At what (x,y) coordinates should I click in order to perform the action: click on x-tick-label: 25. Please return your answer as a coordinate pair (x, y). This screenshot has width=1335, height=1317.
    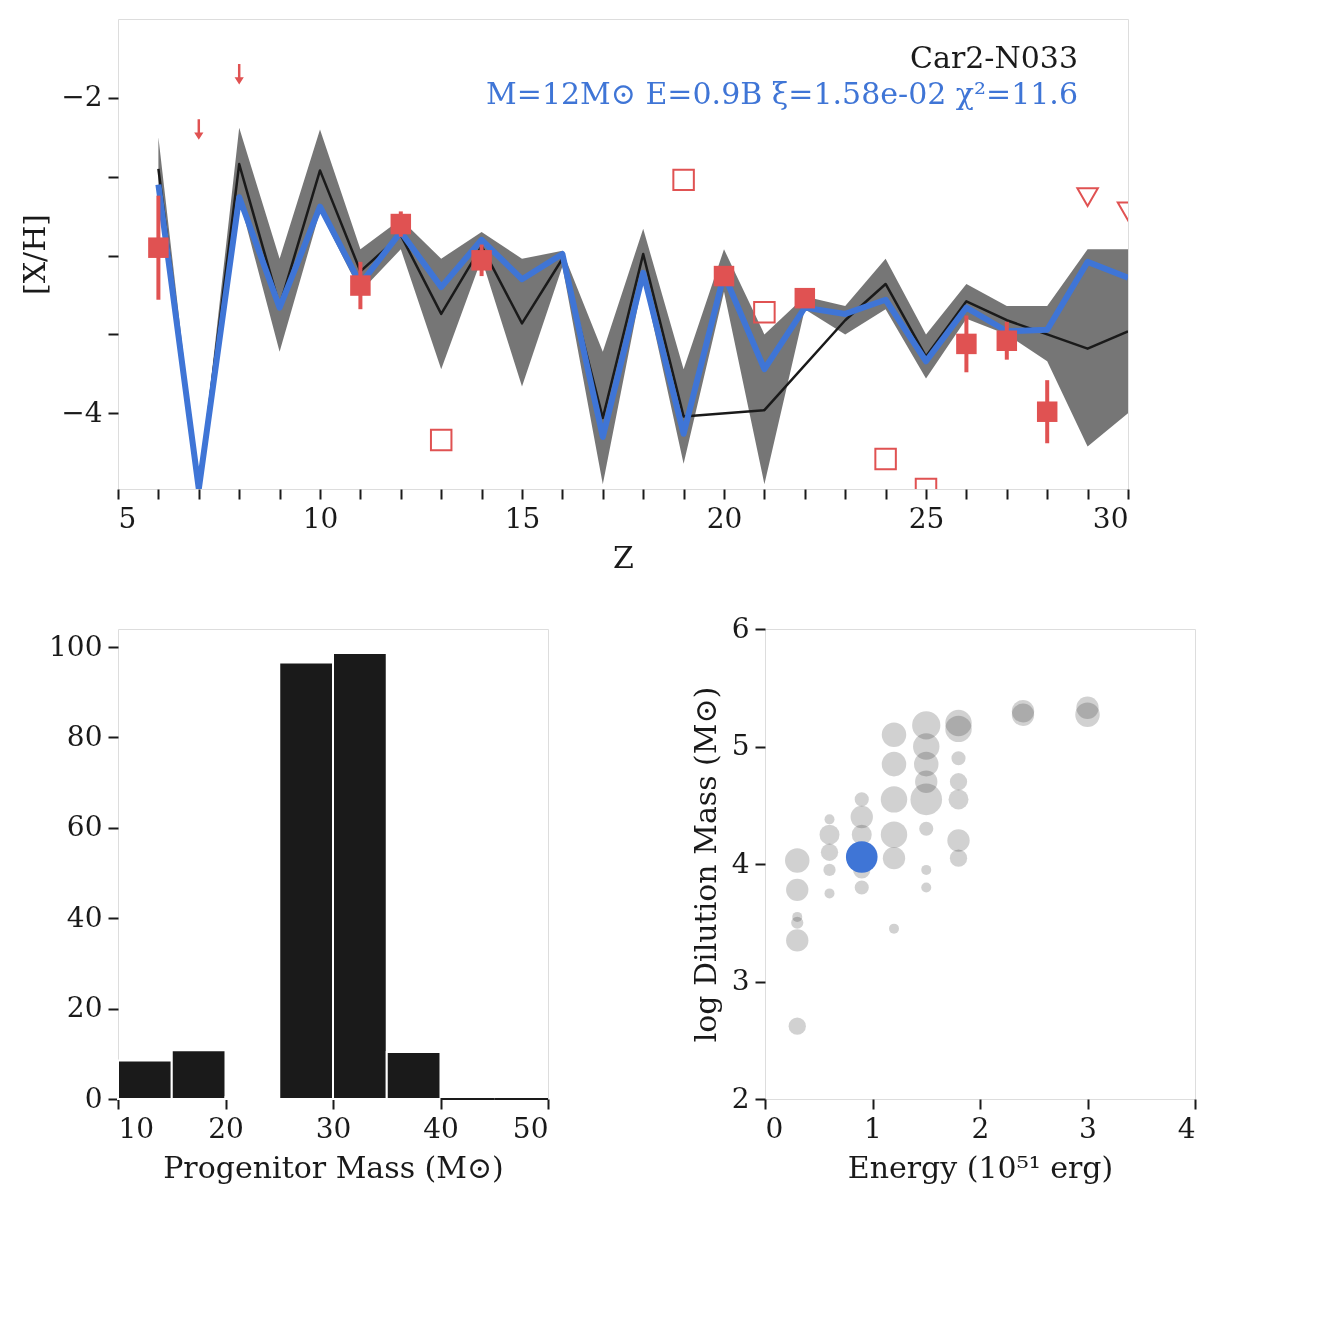
    Looking at the image, I should click on (926, 518).